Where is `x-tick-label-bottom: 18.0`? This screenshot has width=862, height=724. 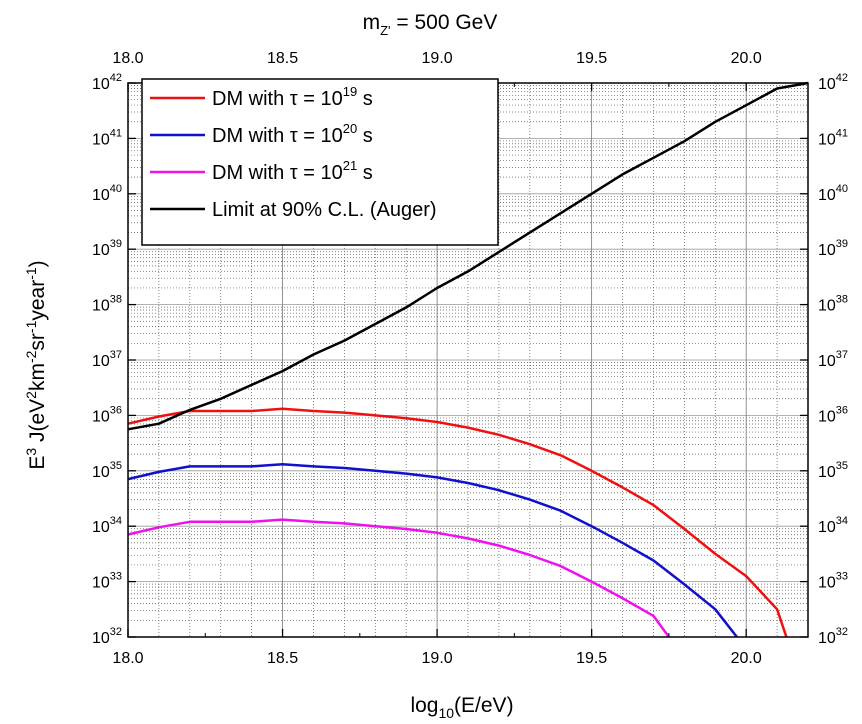 x-tick-label-bottom: 18.0 is located at coordinates (127, 658).